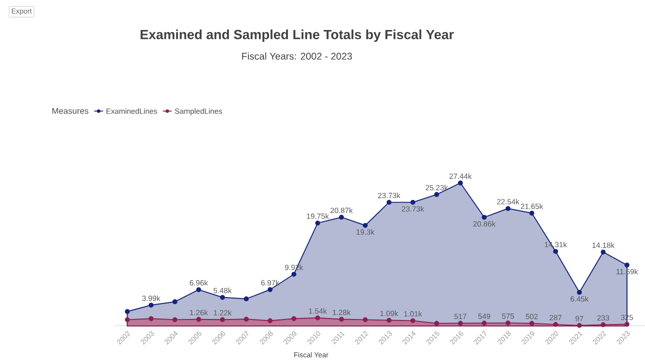  What do you see at coordinates (297, 36) in the screenshot?
I see `chart-title: Examined and Sampled Line Totals by Fiscal Year` at bounding box center [297, 36].